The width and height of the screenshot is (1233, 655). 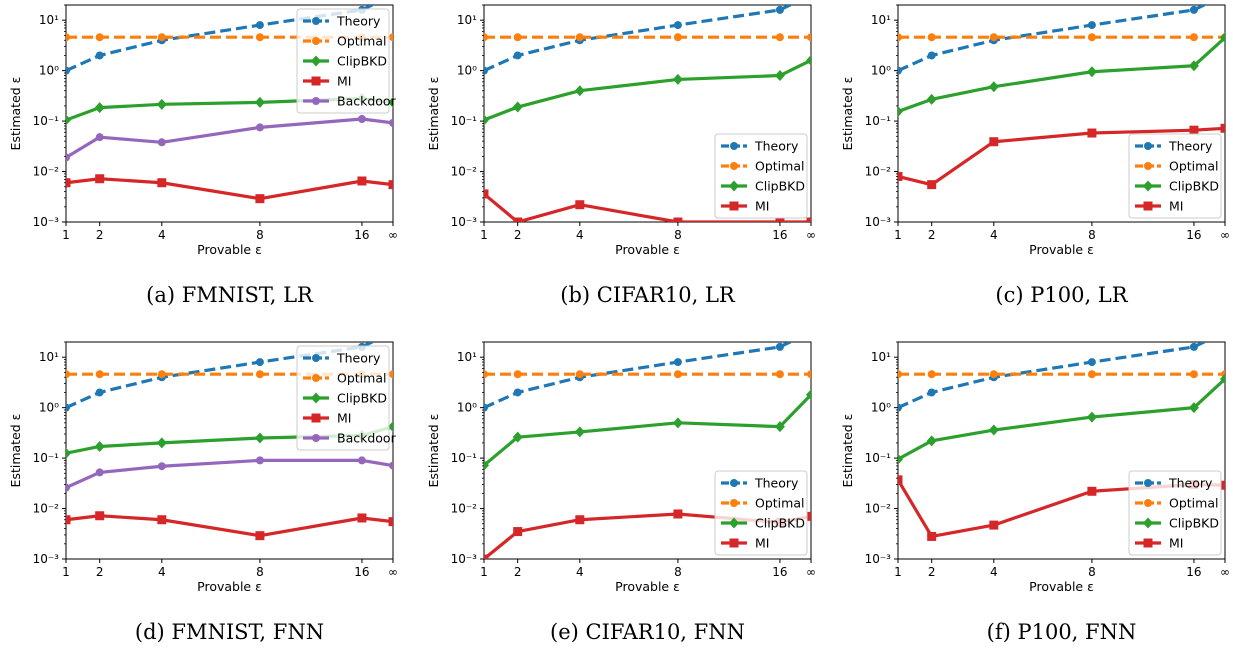 I want to click on x-tick-label: 16, so click(x=361, y=572).